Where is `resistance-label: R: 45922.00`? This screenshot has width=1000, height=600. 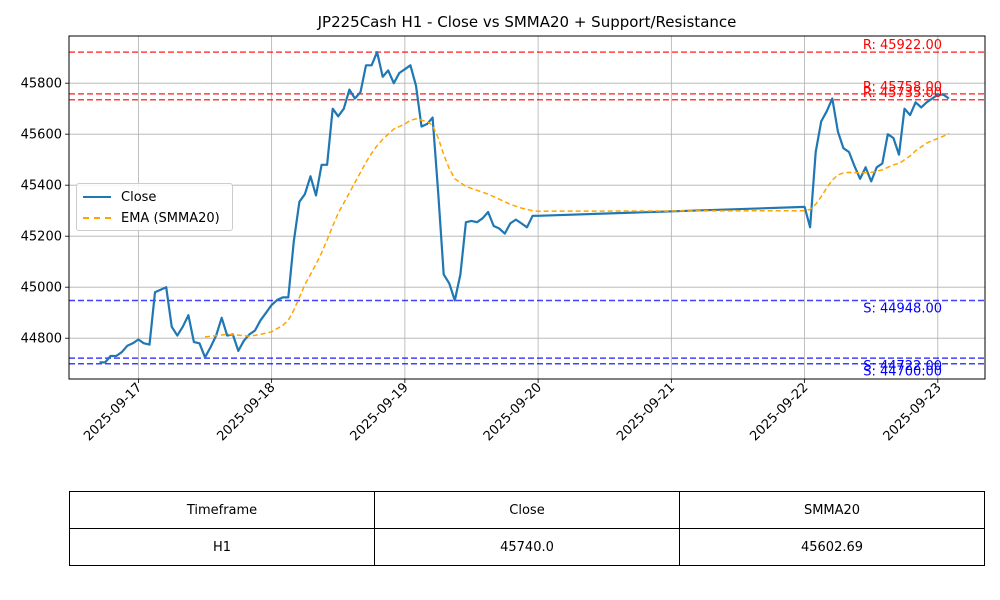
resistance-label: R: 45922.00 is located at coordinates (902, 45).